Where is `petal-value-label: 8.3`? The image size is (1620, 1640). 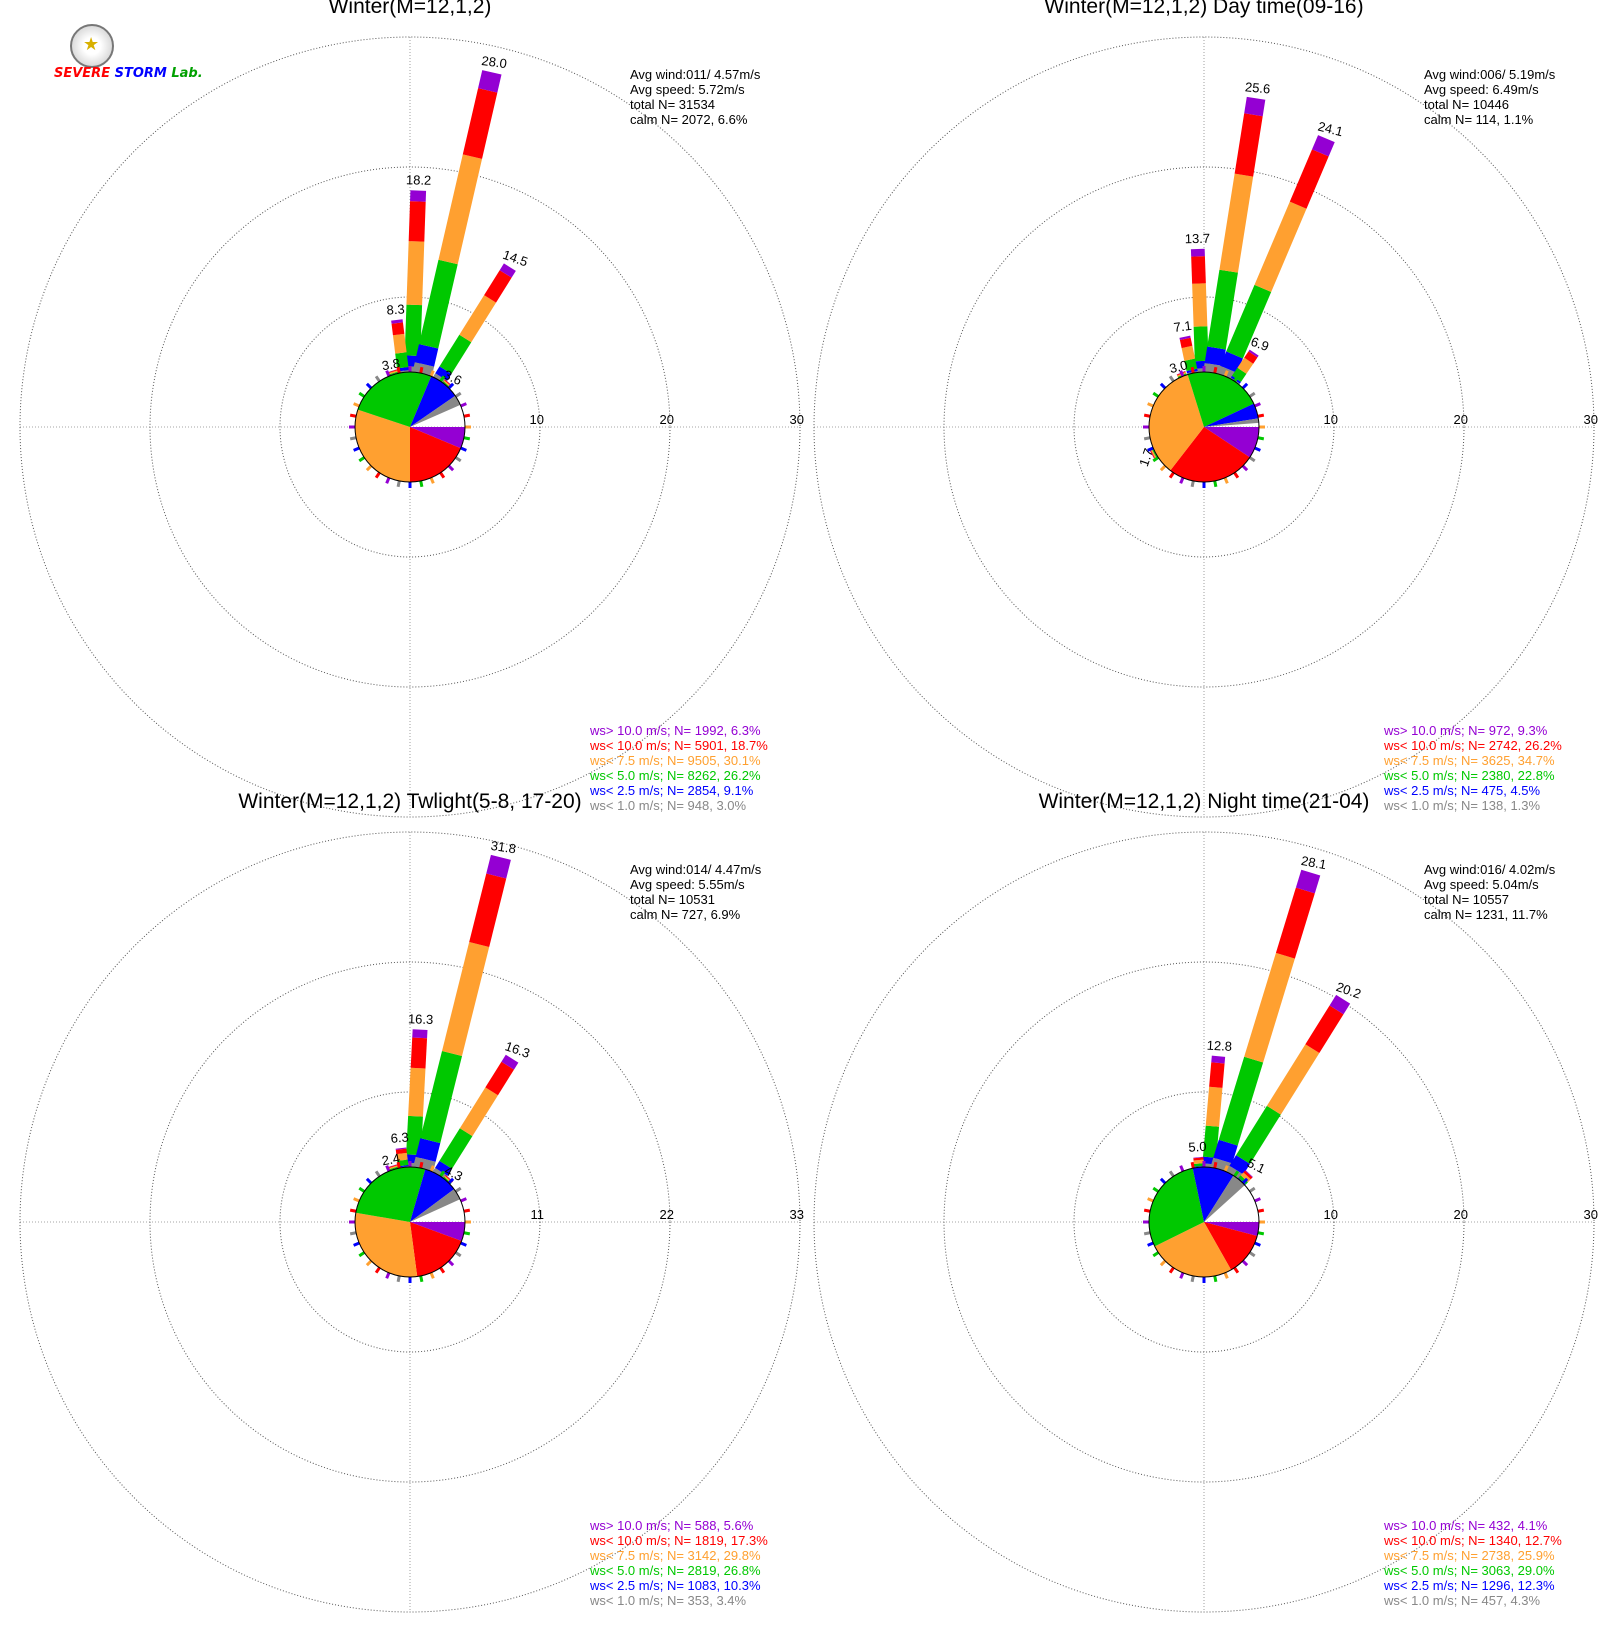
petal-value-label: 8.3 is located at coordinates (395, 309).